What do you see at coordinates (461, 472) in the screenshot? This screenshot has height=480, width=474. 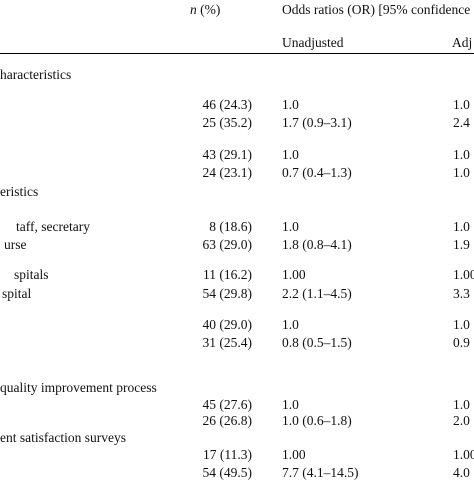 I see `adjusted-cell: 4.0` at bounding box center [461, 472].